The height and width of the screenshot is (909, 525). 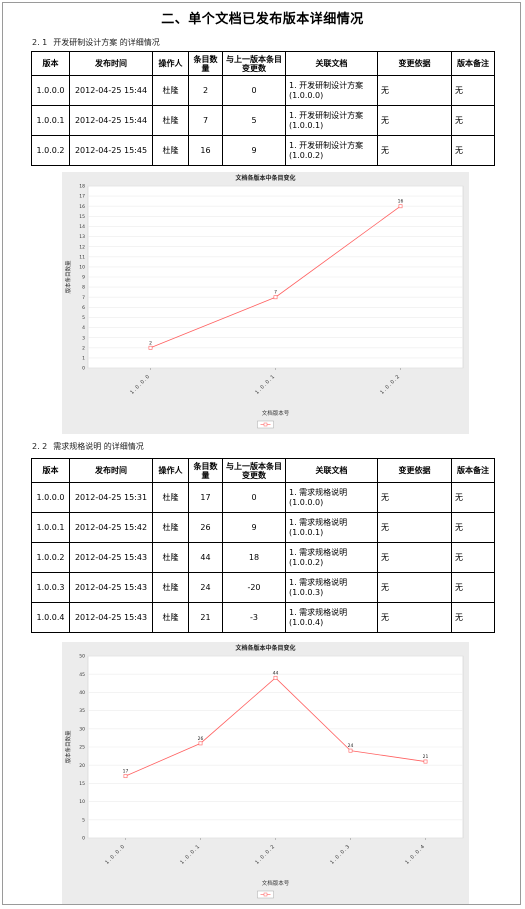 I want to click on cell-change-count: 18, so click(x=254, y=557).